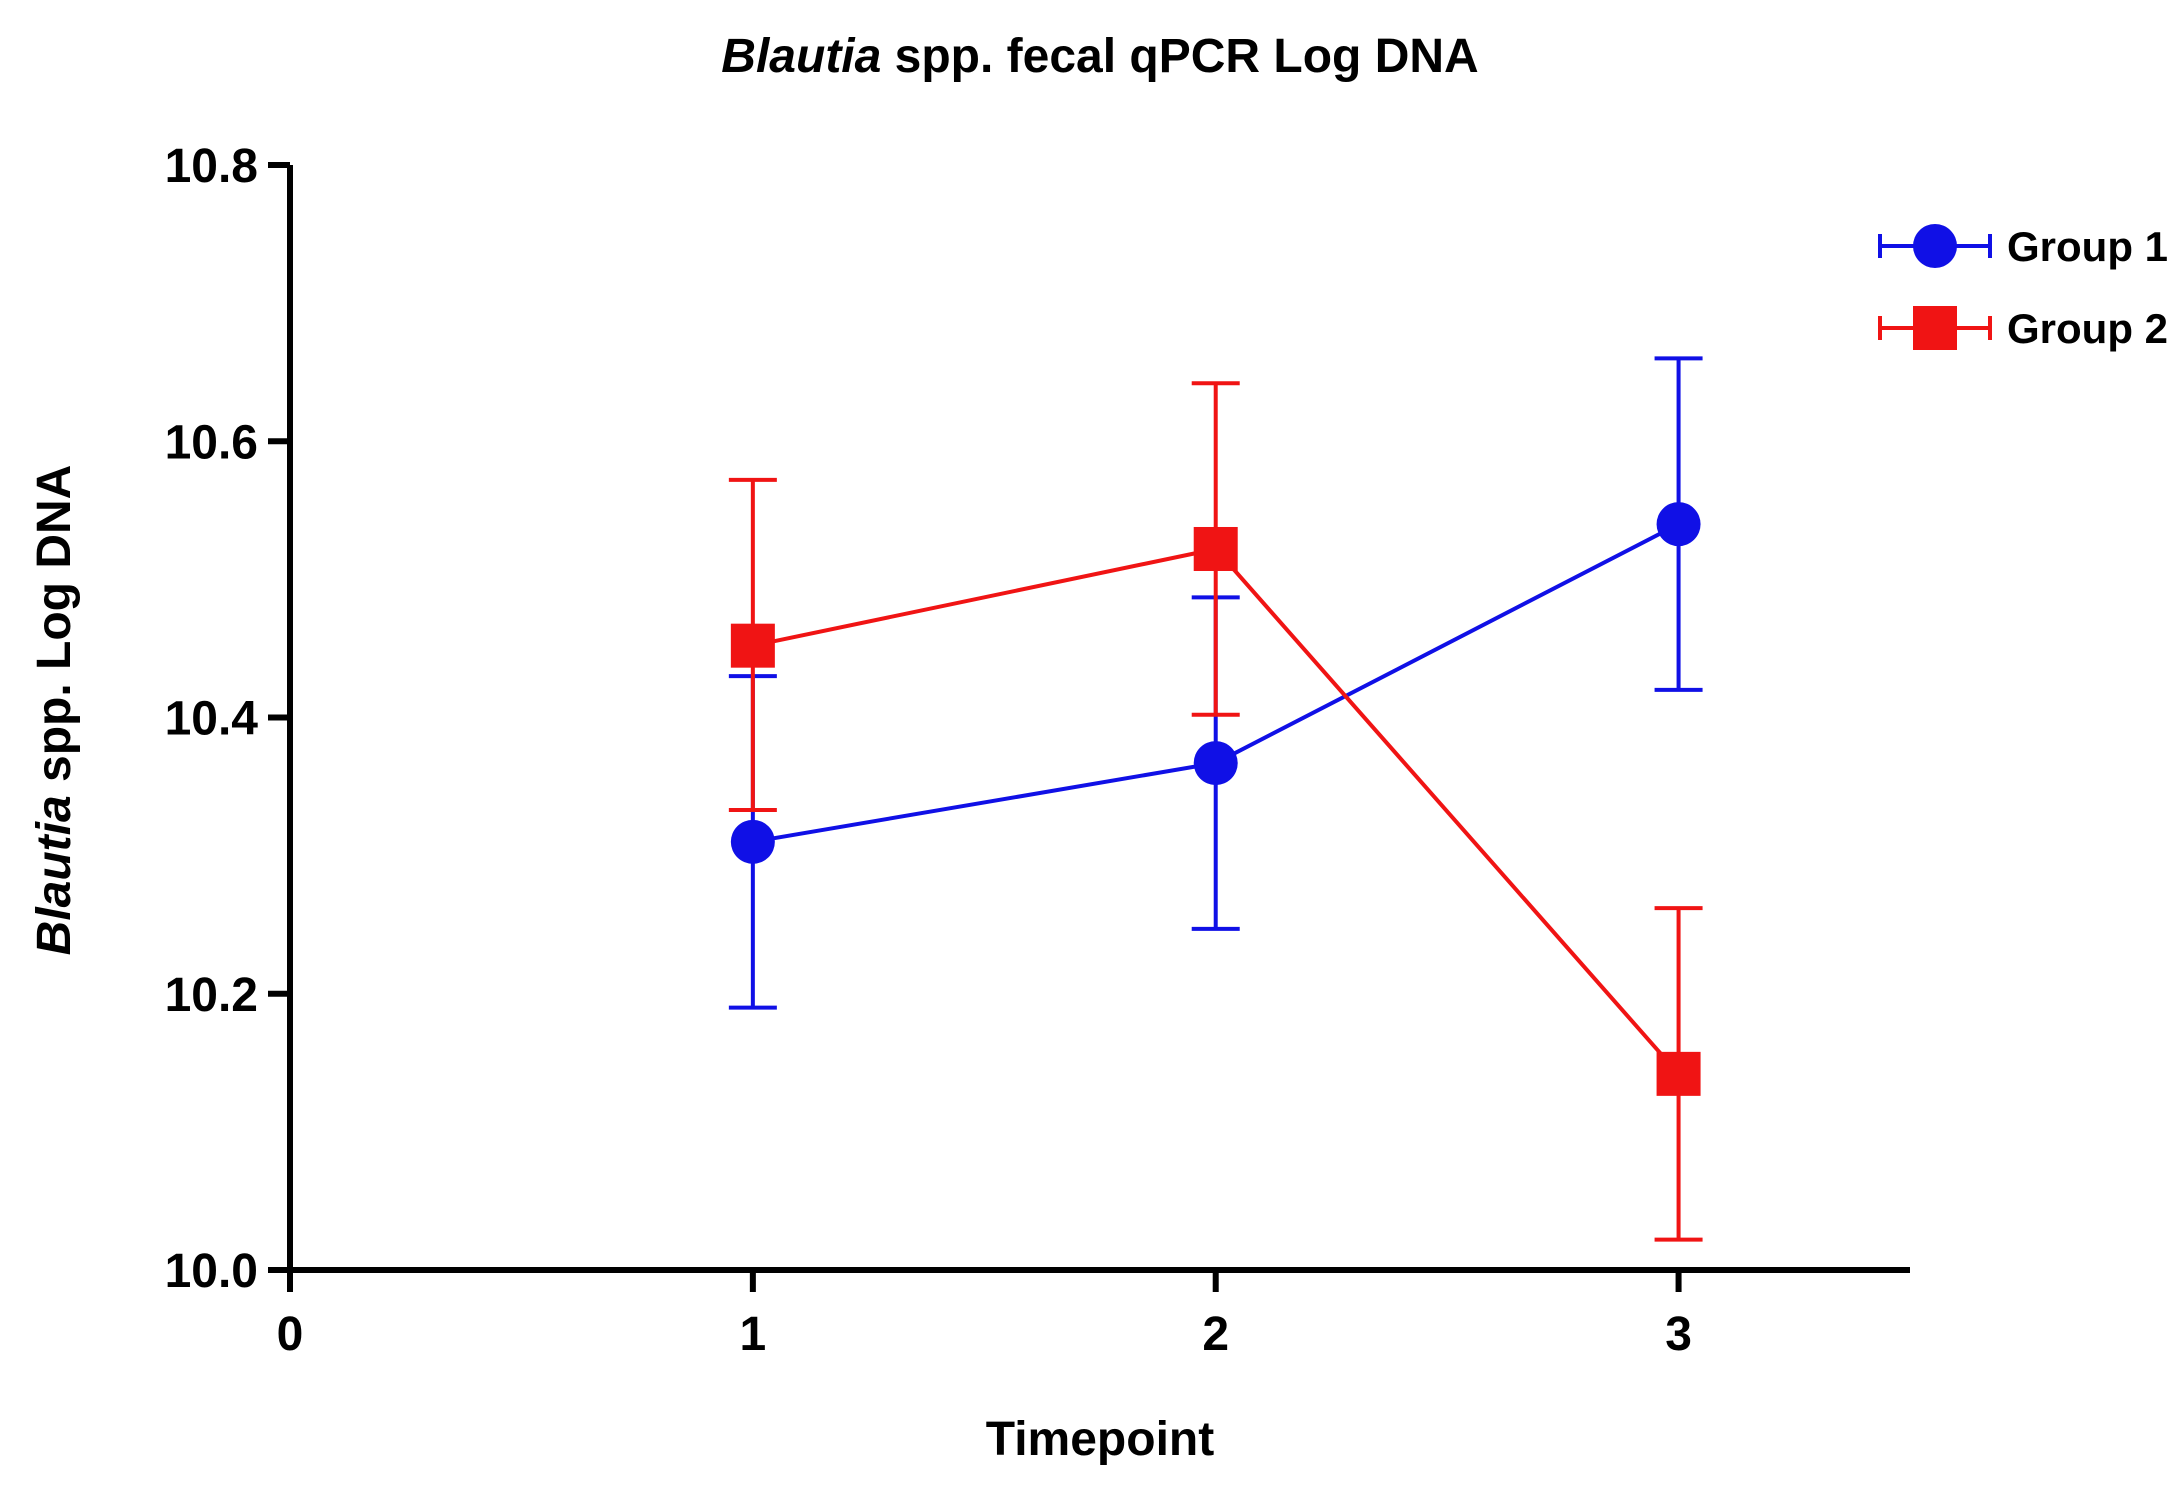 The width and height of the screenshot is (2184, 1495). I want to click on y-tick-label: 10.8, so click(211, 166).